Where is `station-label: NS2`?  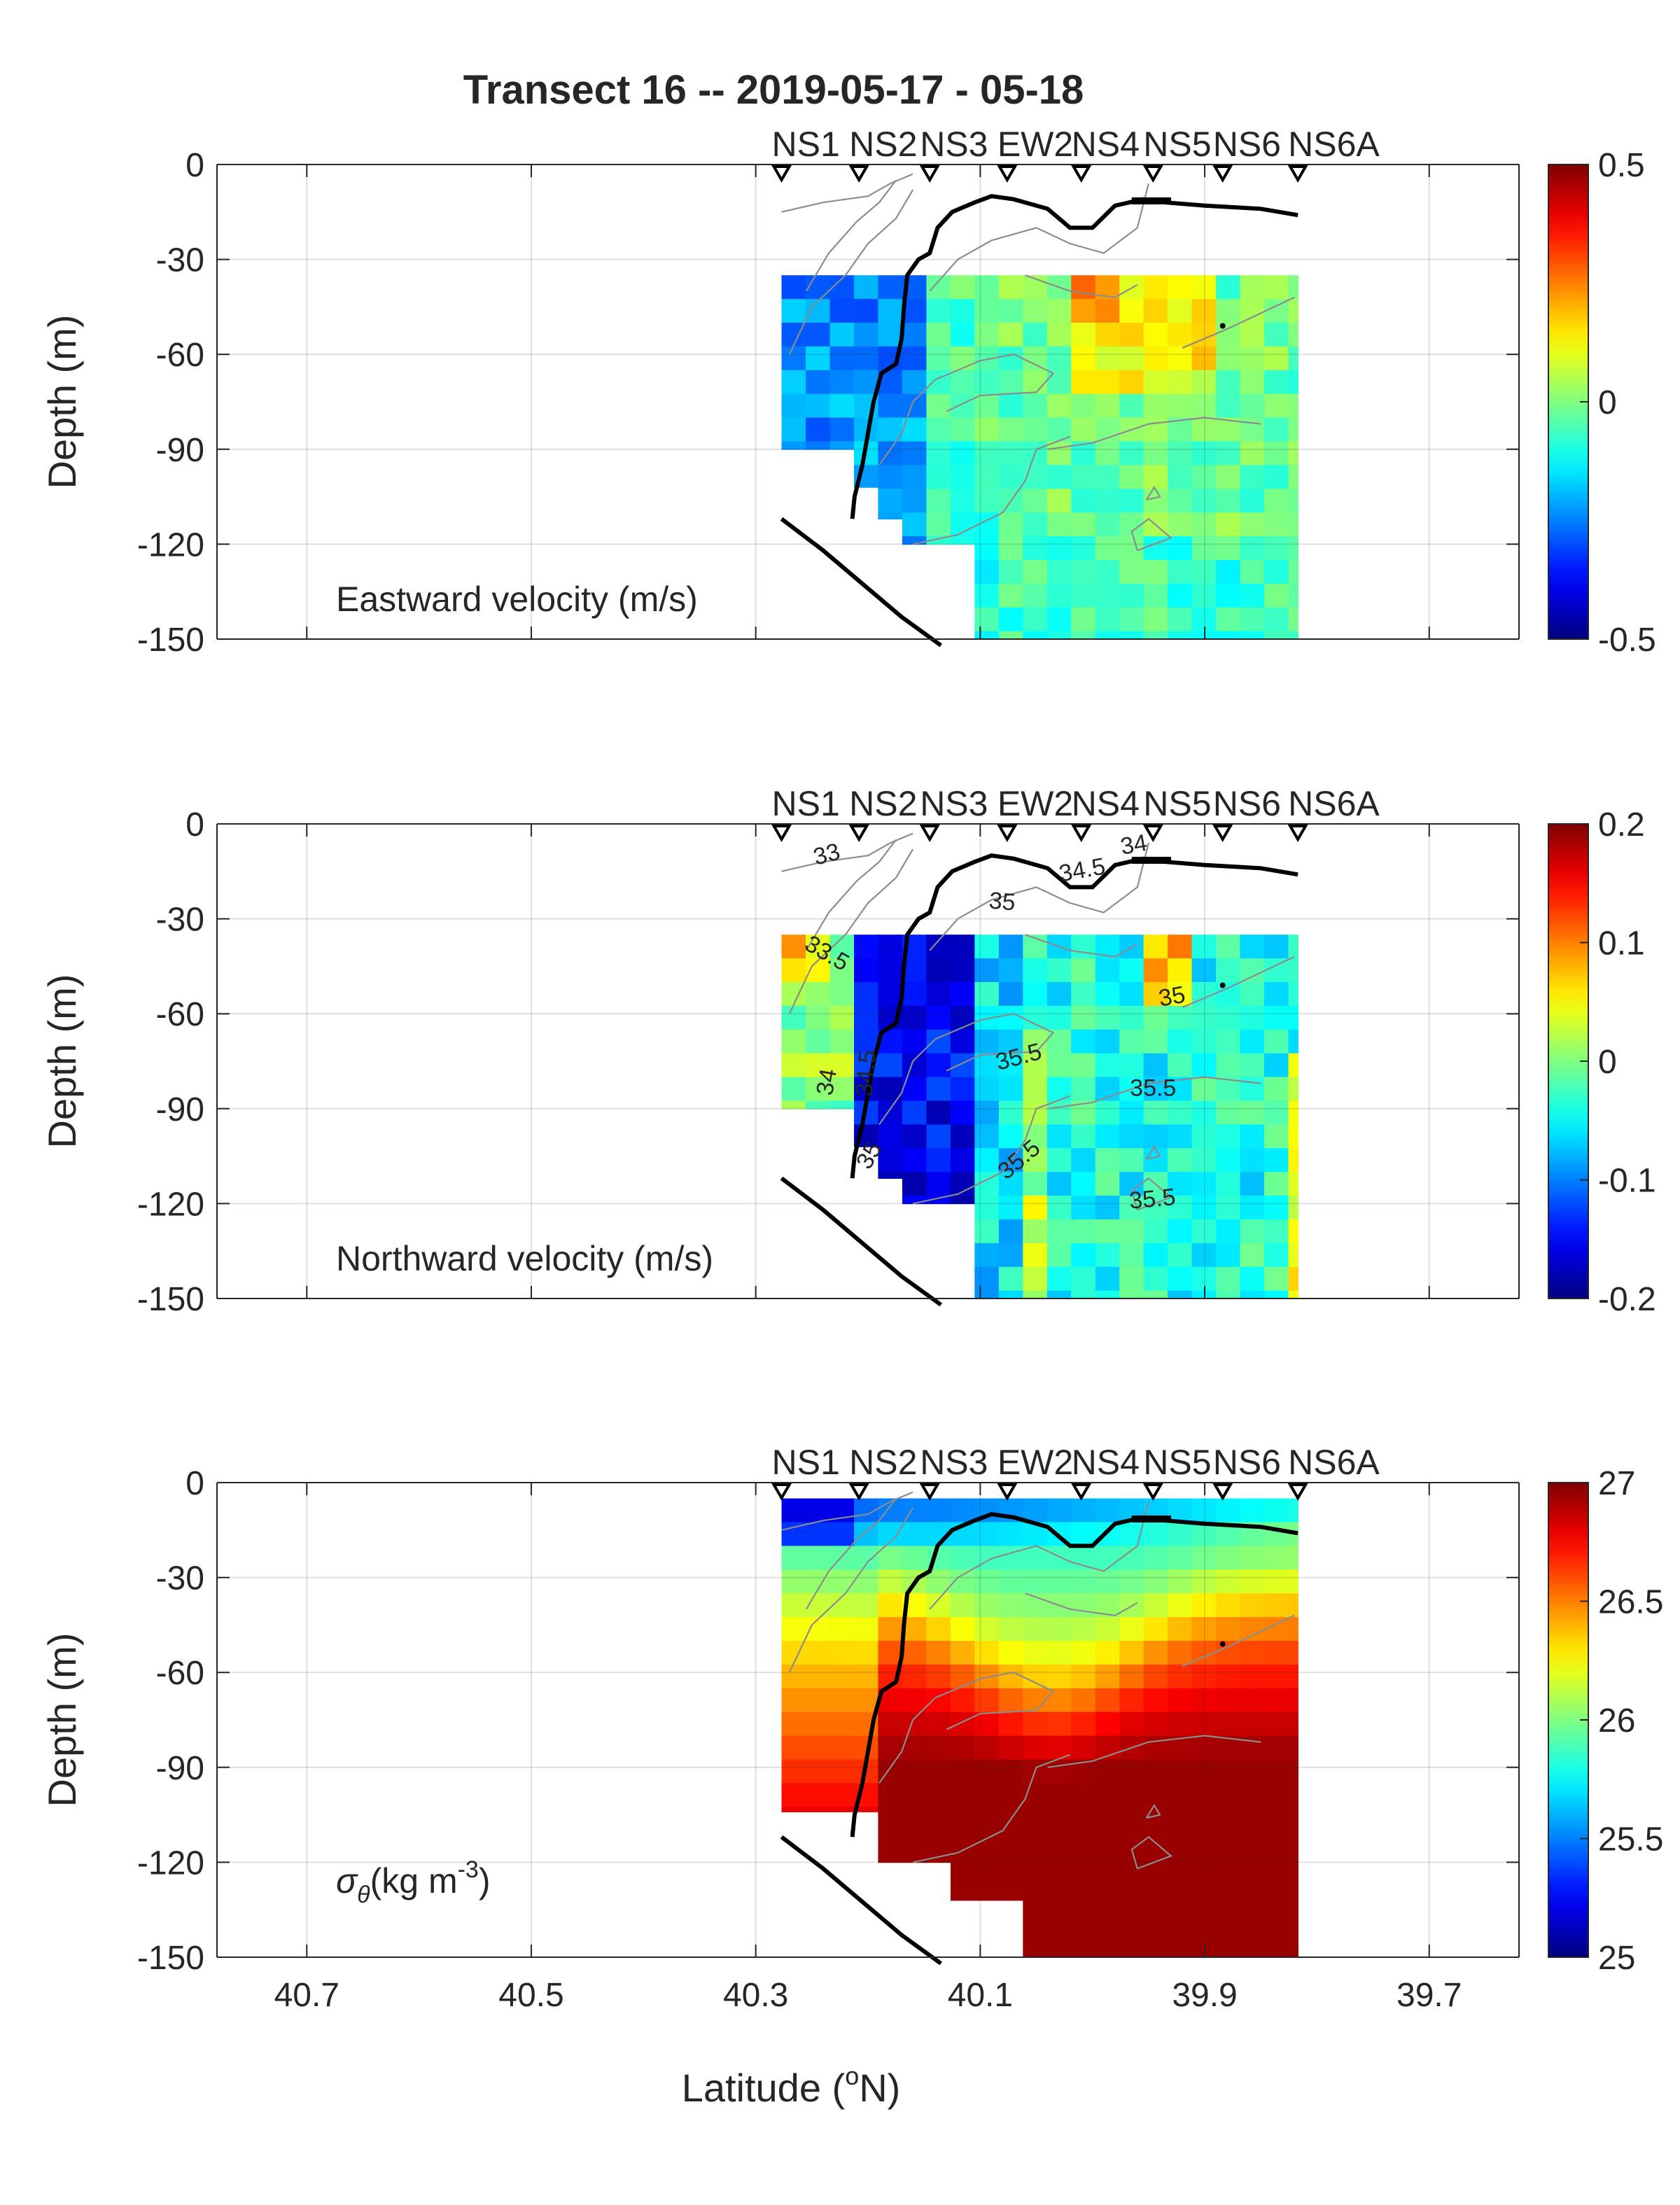
station-label: NS2 is located at coordinates (883, 803).